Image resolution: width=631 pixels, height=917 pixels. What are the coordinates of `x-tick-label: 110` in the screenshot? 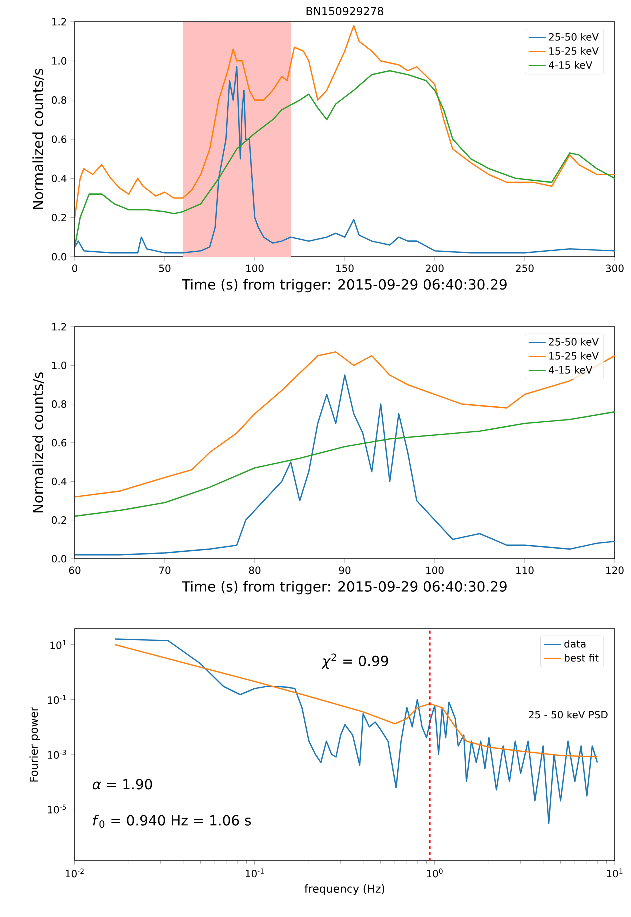 It's located at (525, 570).